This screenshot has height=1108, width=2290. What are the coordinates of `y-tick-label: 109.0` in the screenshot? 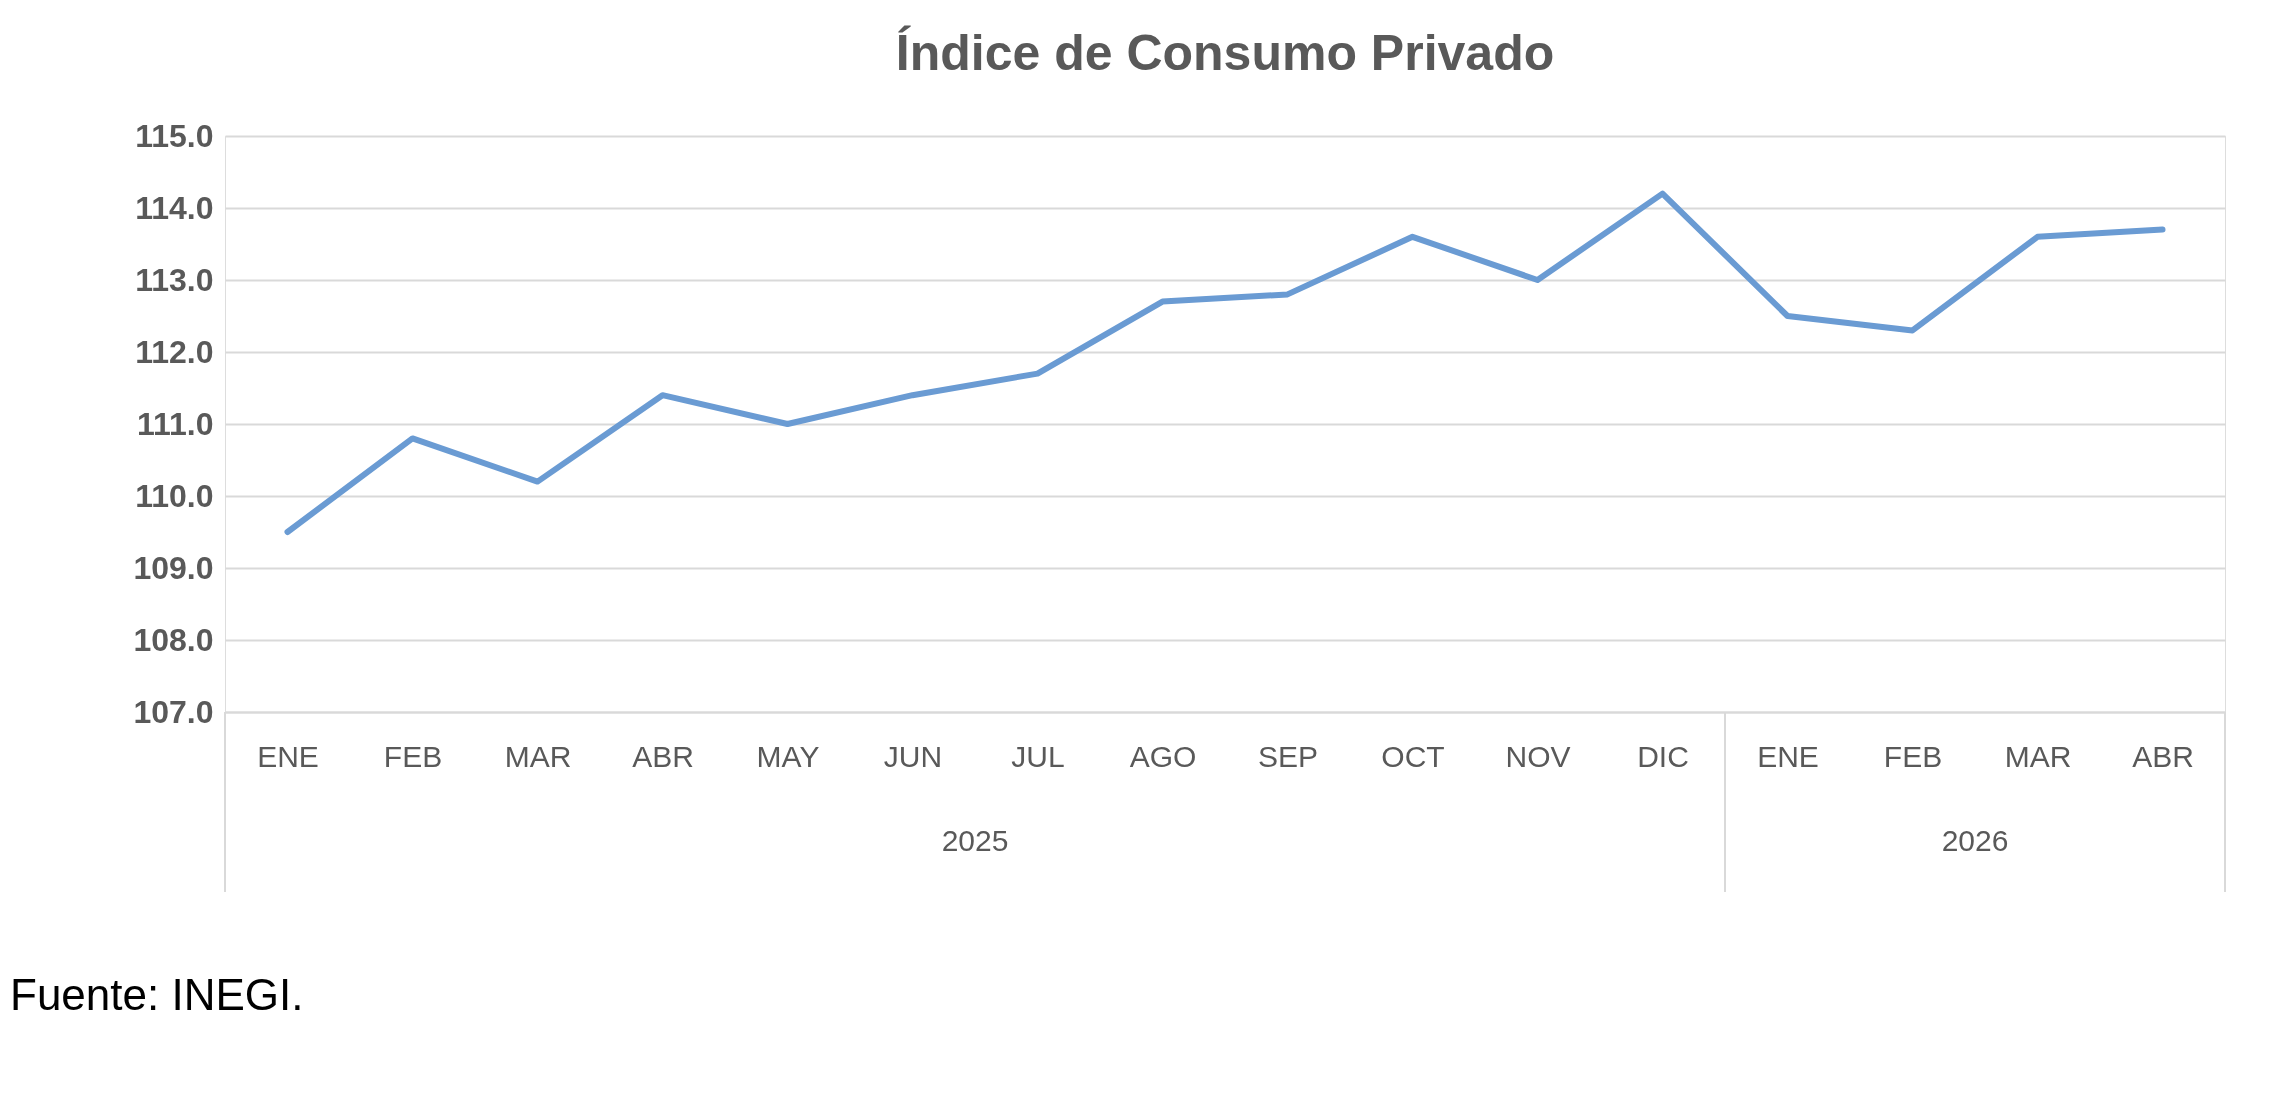 It's located at (173, 567).